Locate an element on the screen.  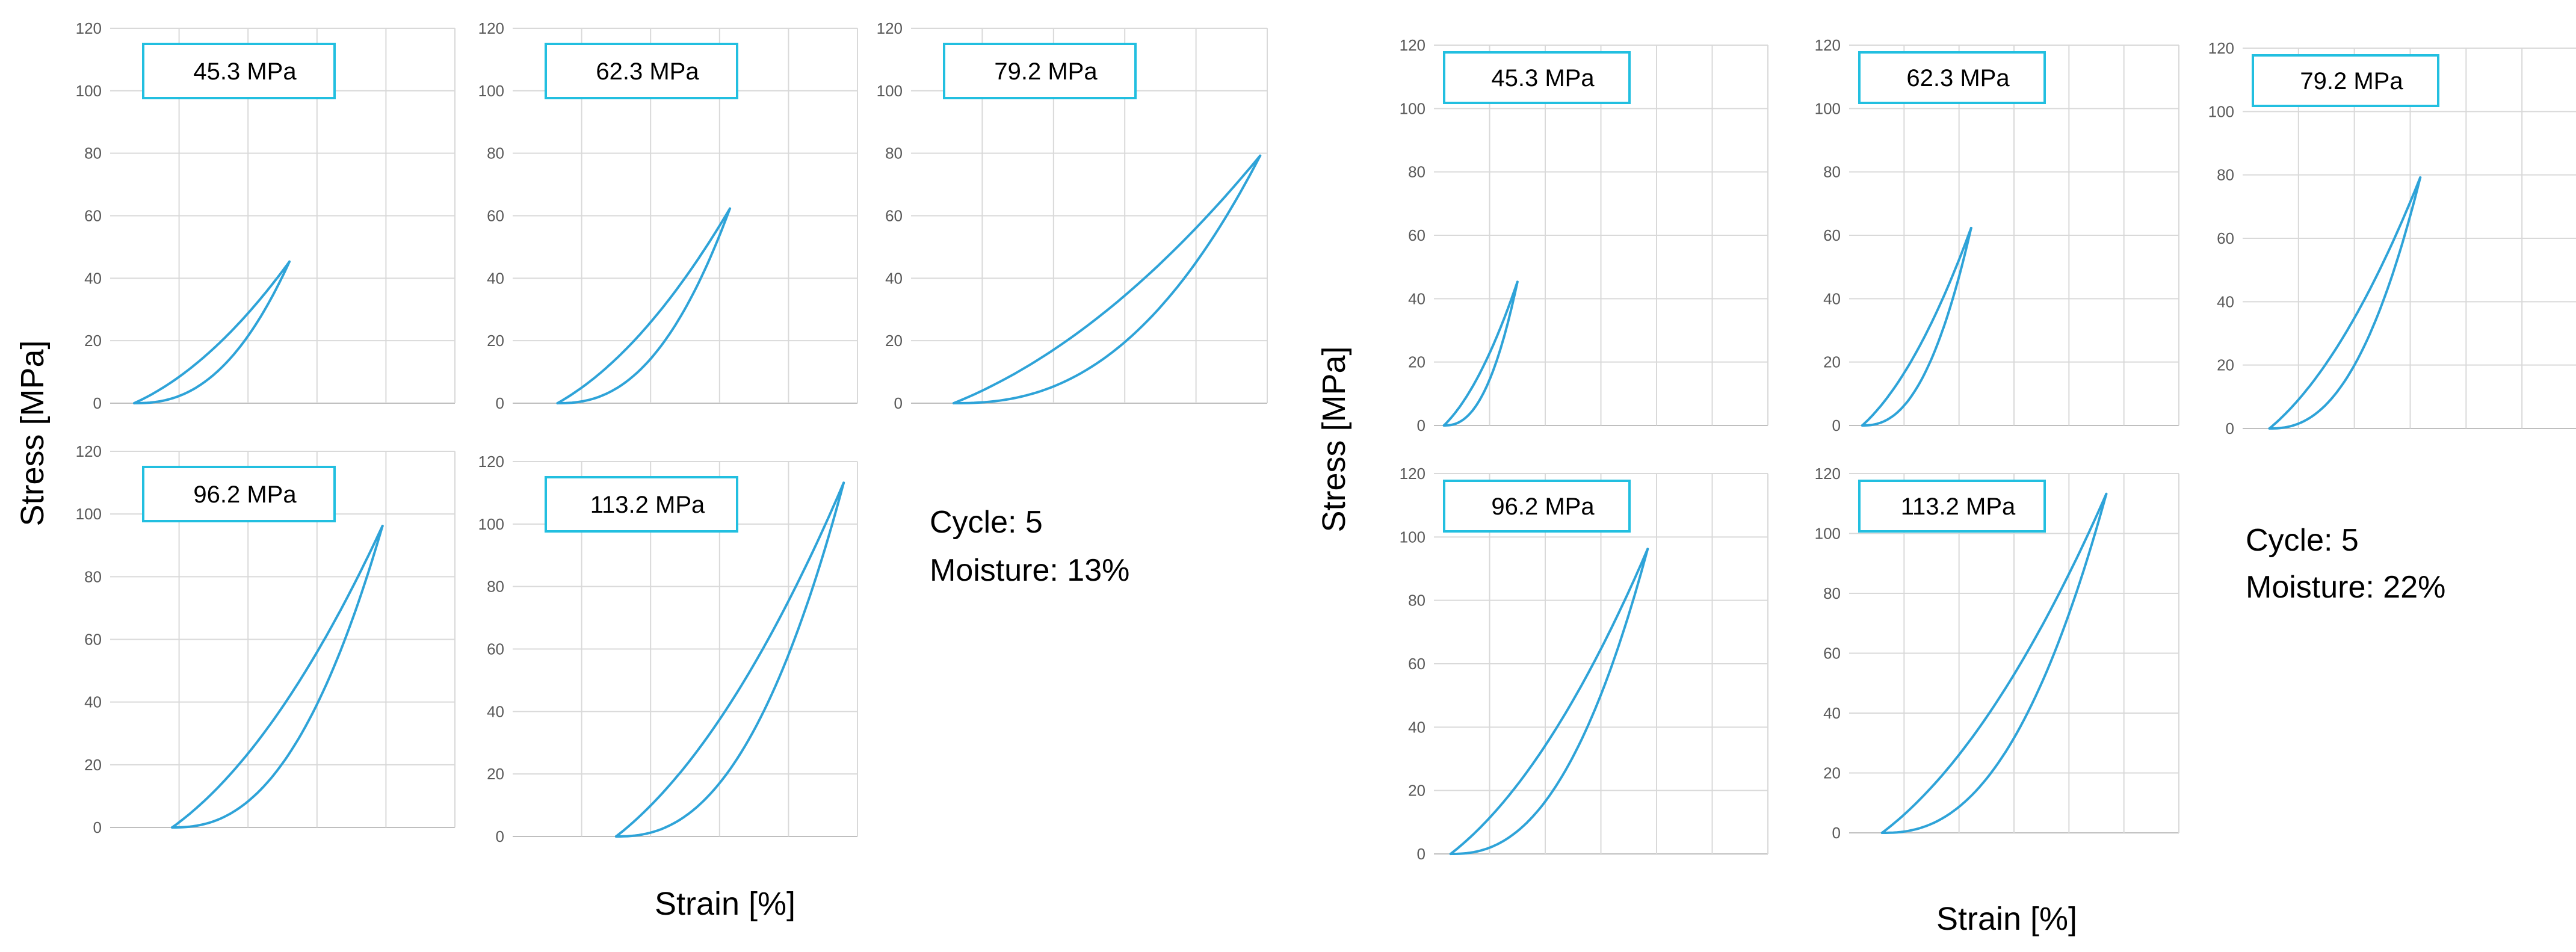
chart-panel: 0 20 40 60 80 100 120 113.2 MPa is located at coordinates (668, 649).